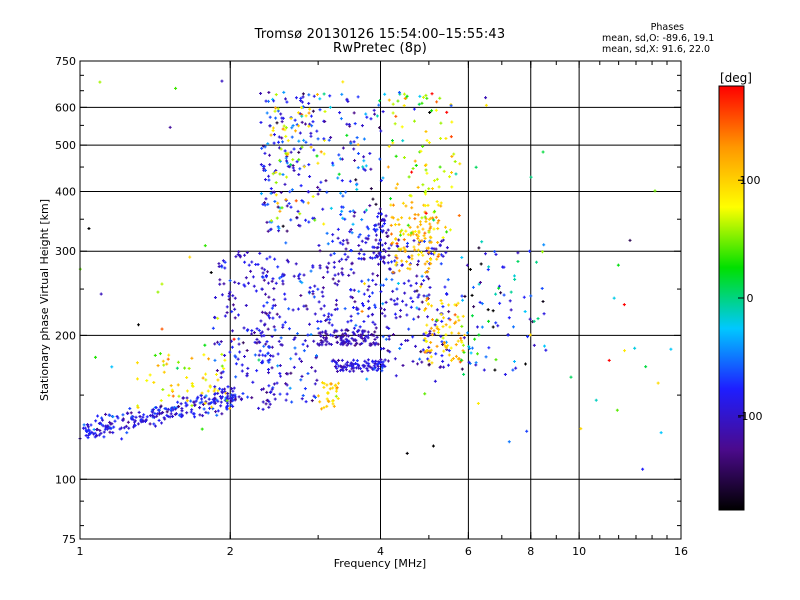 Image resolution: width=800 pixels, height=600 pixels. What do you see at coordinates (230, 551) in the screenshot?
I see `x-tick-label: 2` at bounding box center [230, 551].